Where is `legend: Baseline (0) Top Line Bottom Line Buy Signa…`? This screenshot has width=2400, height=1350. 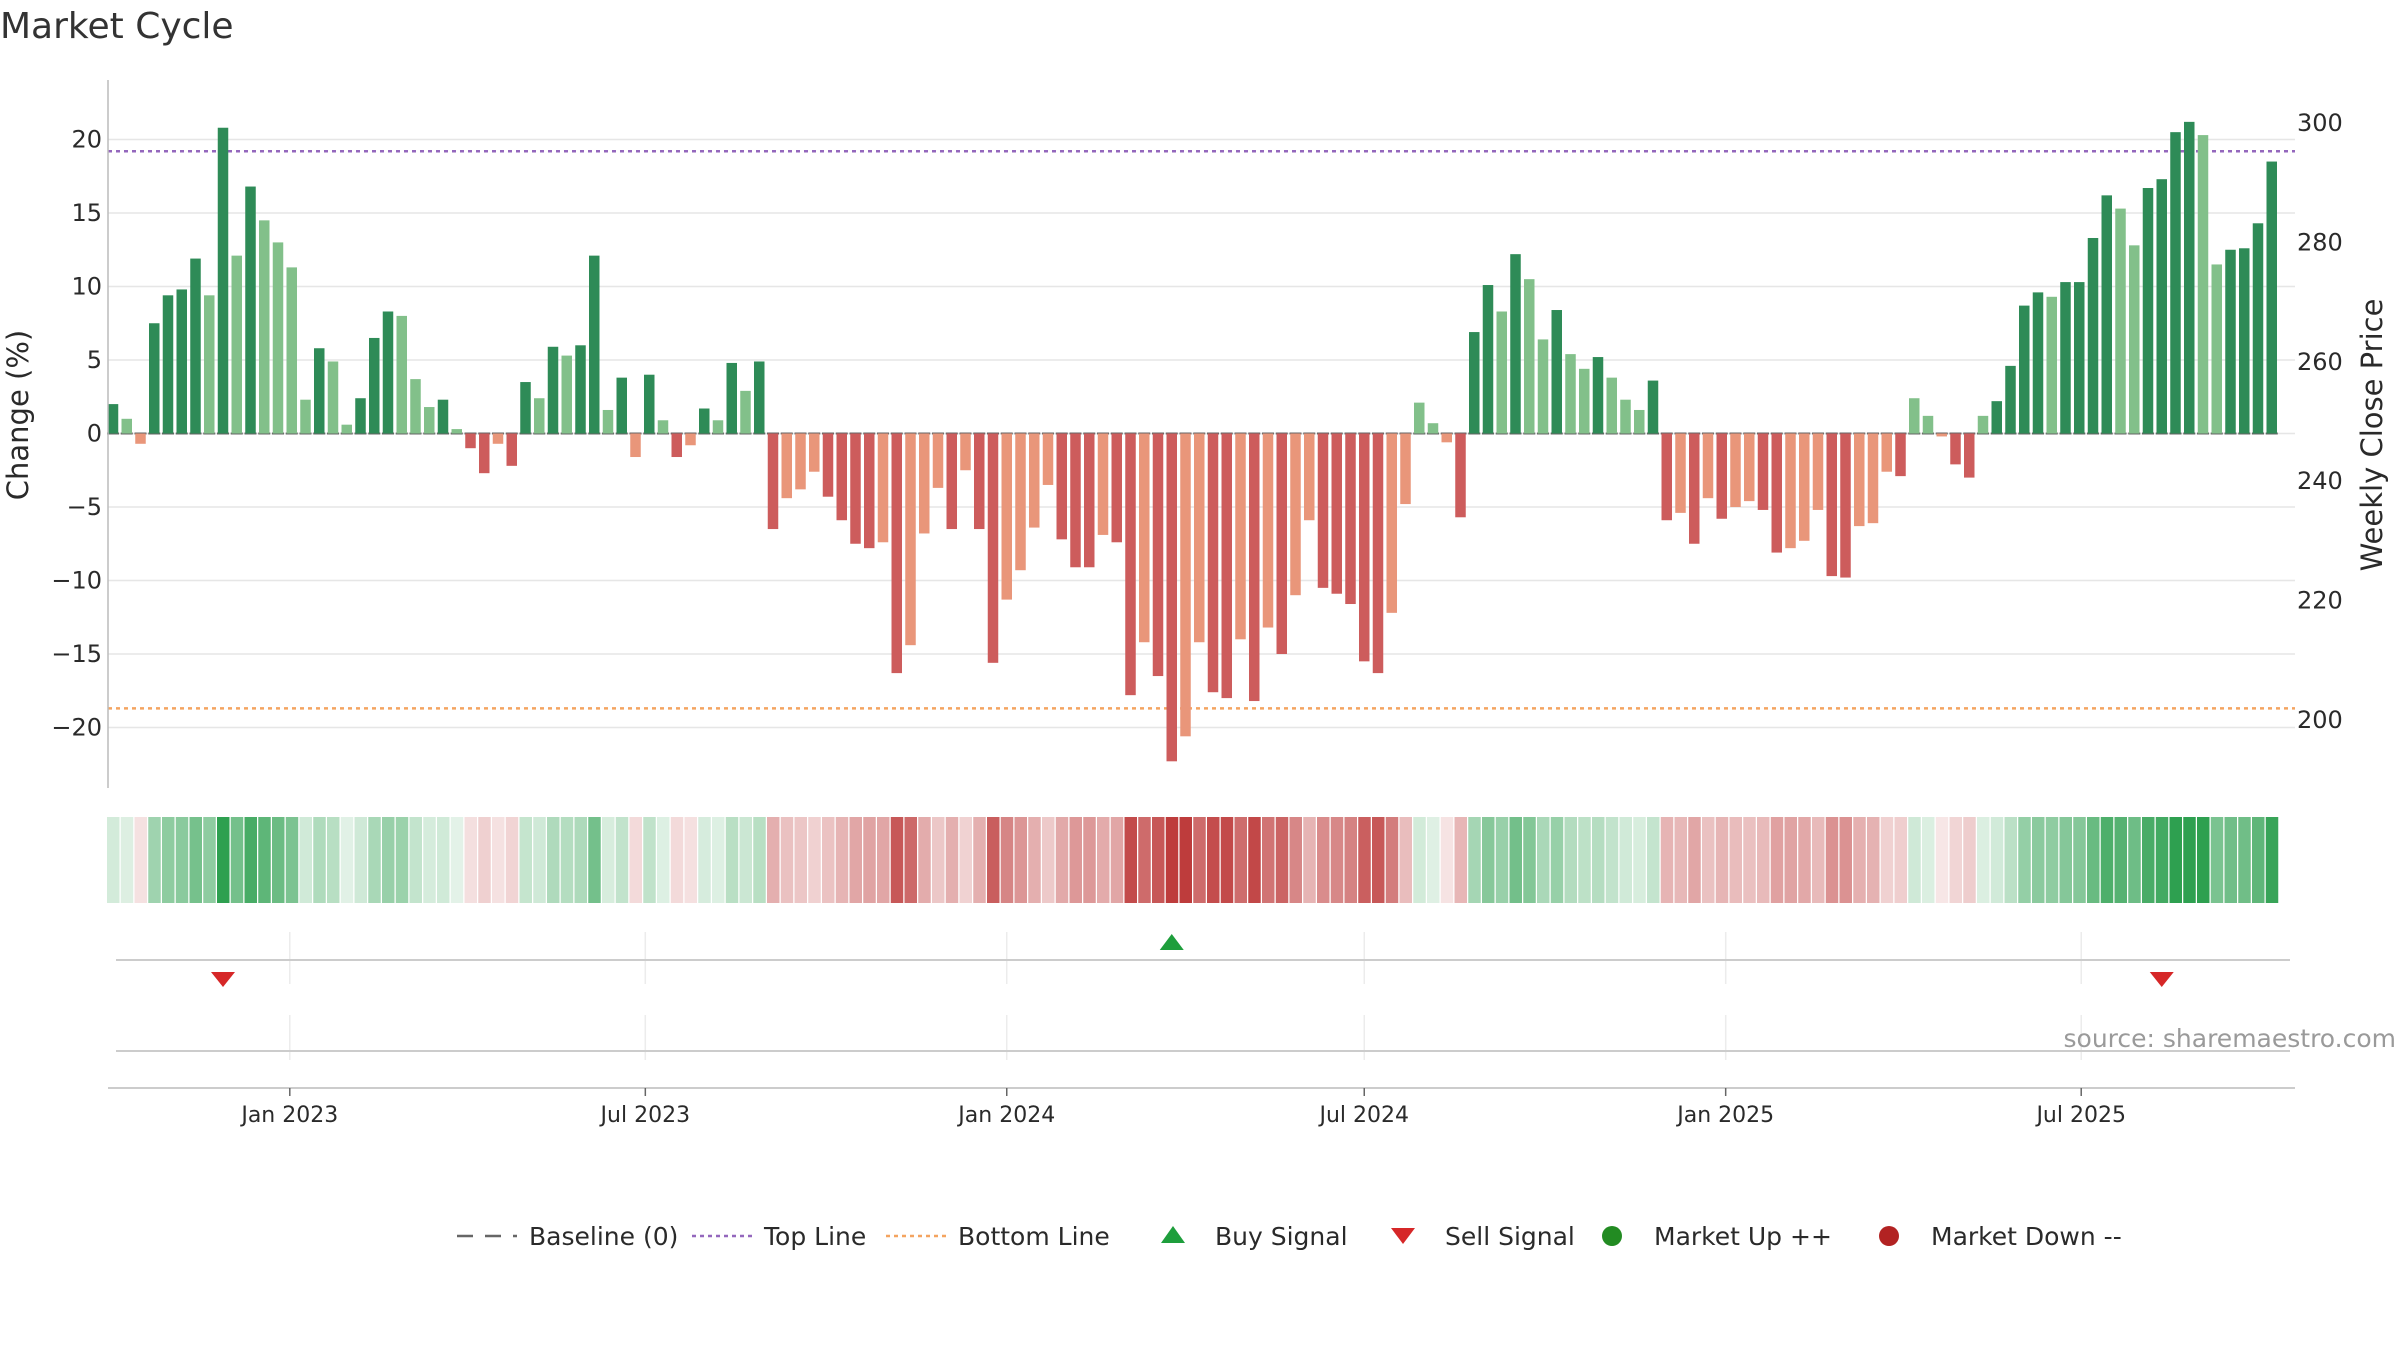
legend: Baseline (0) Top Line Bottom Line Buy Signa… is located at coordinates (1289, 1236).